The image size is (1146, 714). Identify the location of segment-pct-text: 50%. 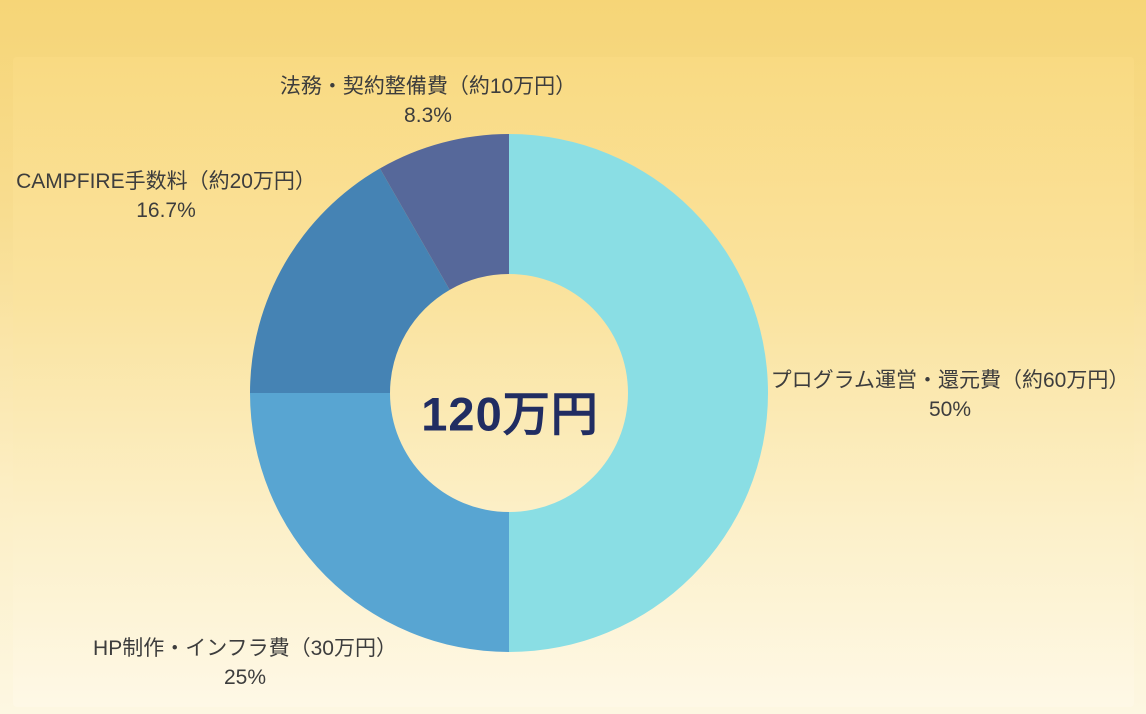
(950, 409).